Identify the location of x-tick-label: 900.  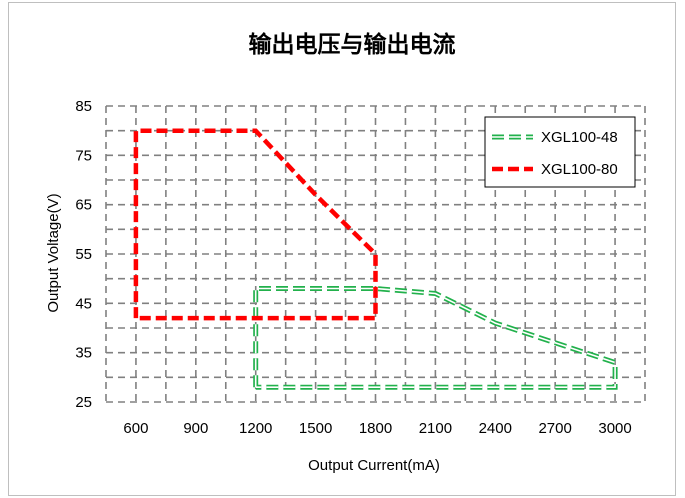
(195, 428).